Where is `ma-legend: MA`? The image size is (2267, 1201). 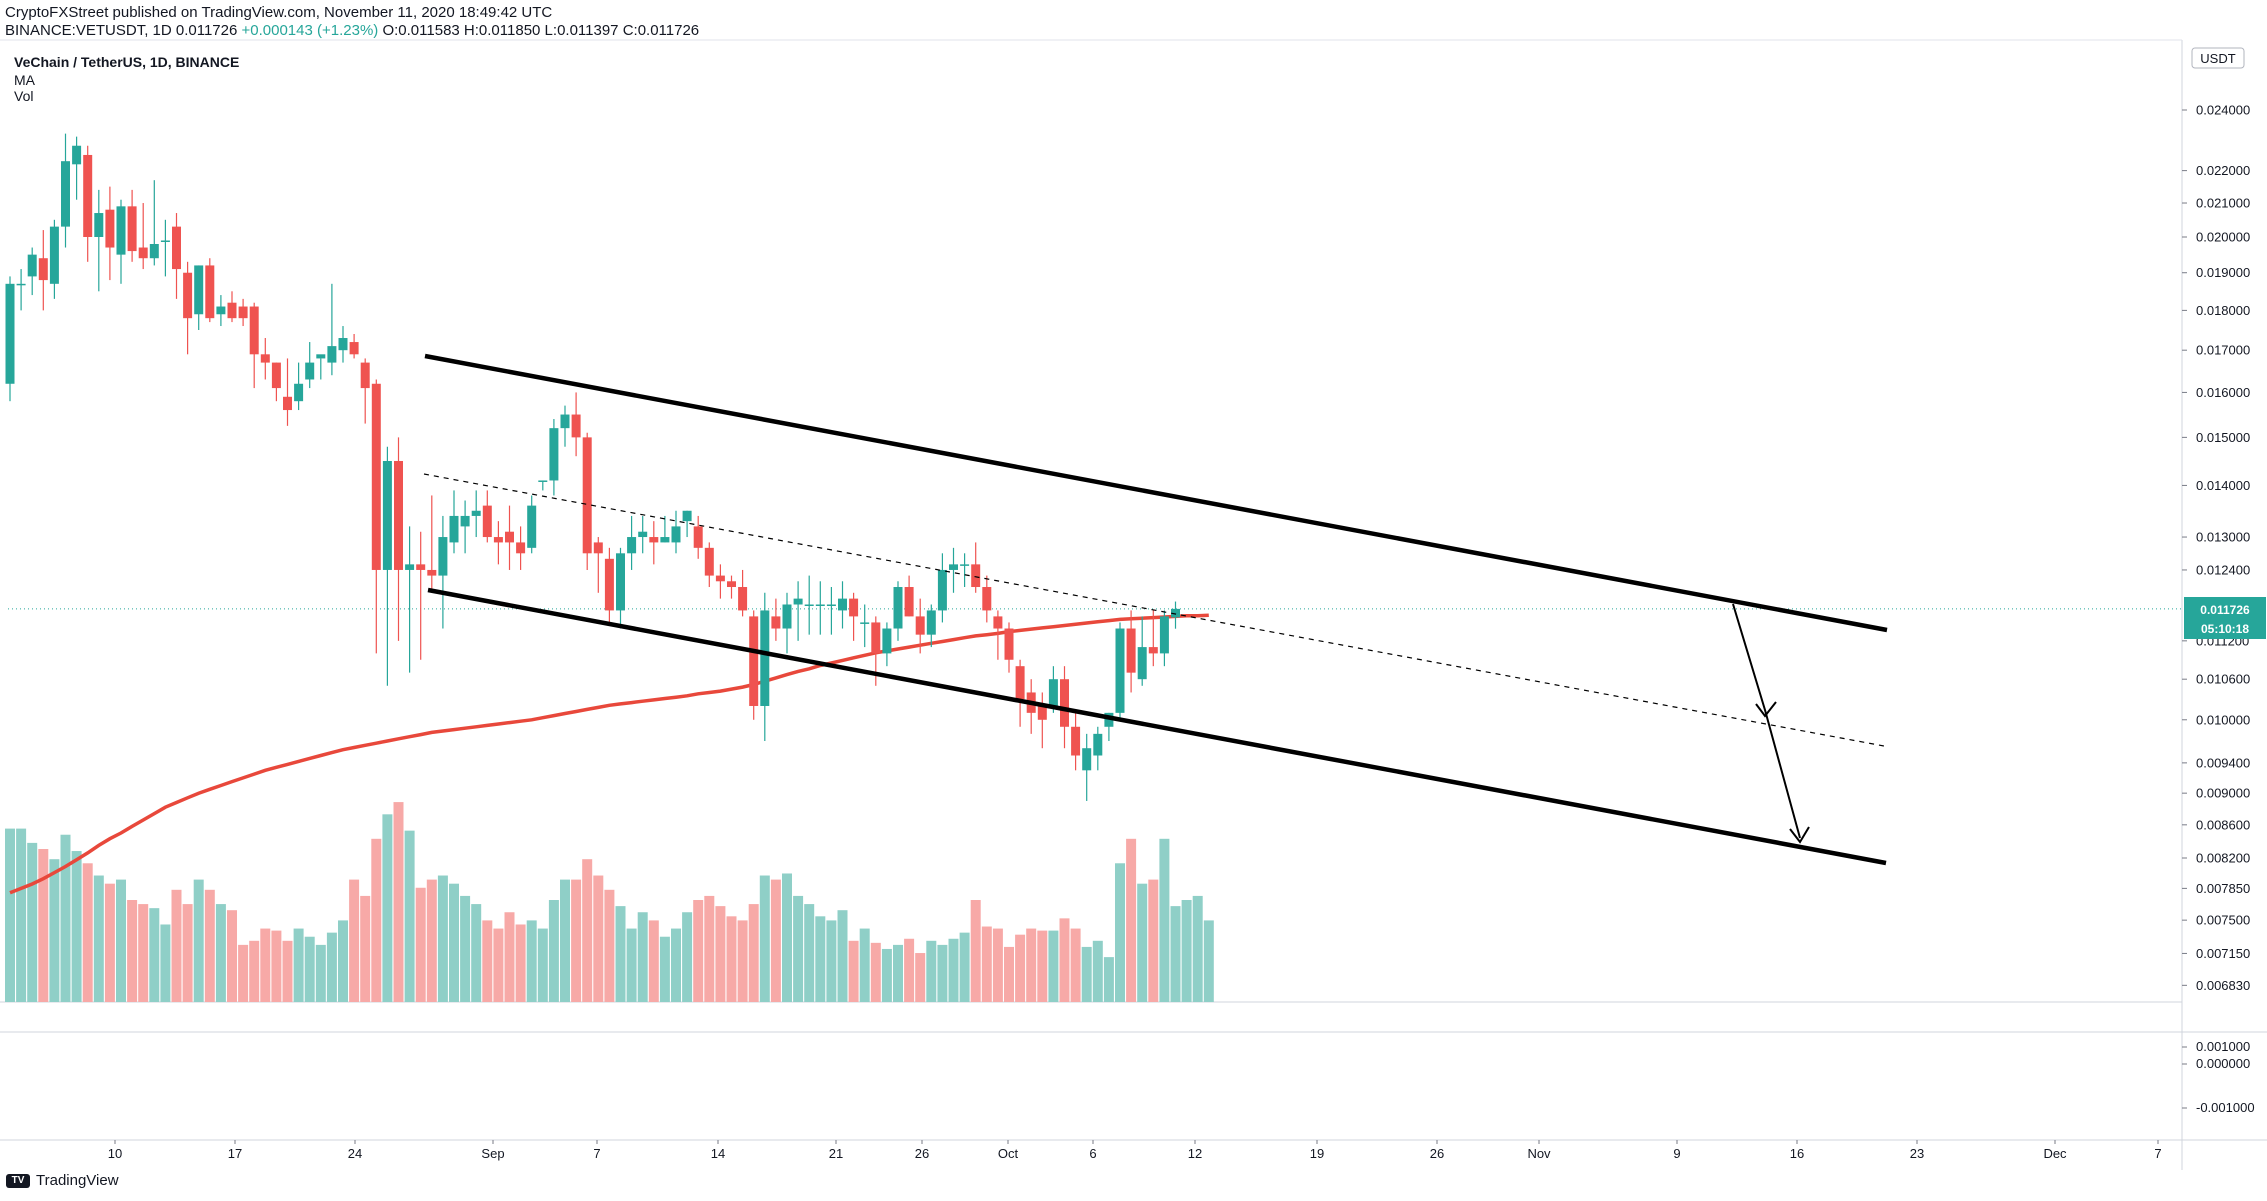 ma-legend: MA is located at coordinates (24, 80).